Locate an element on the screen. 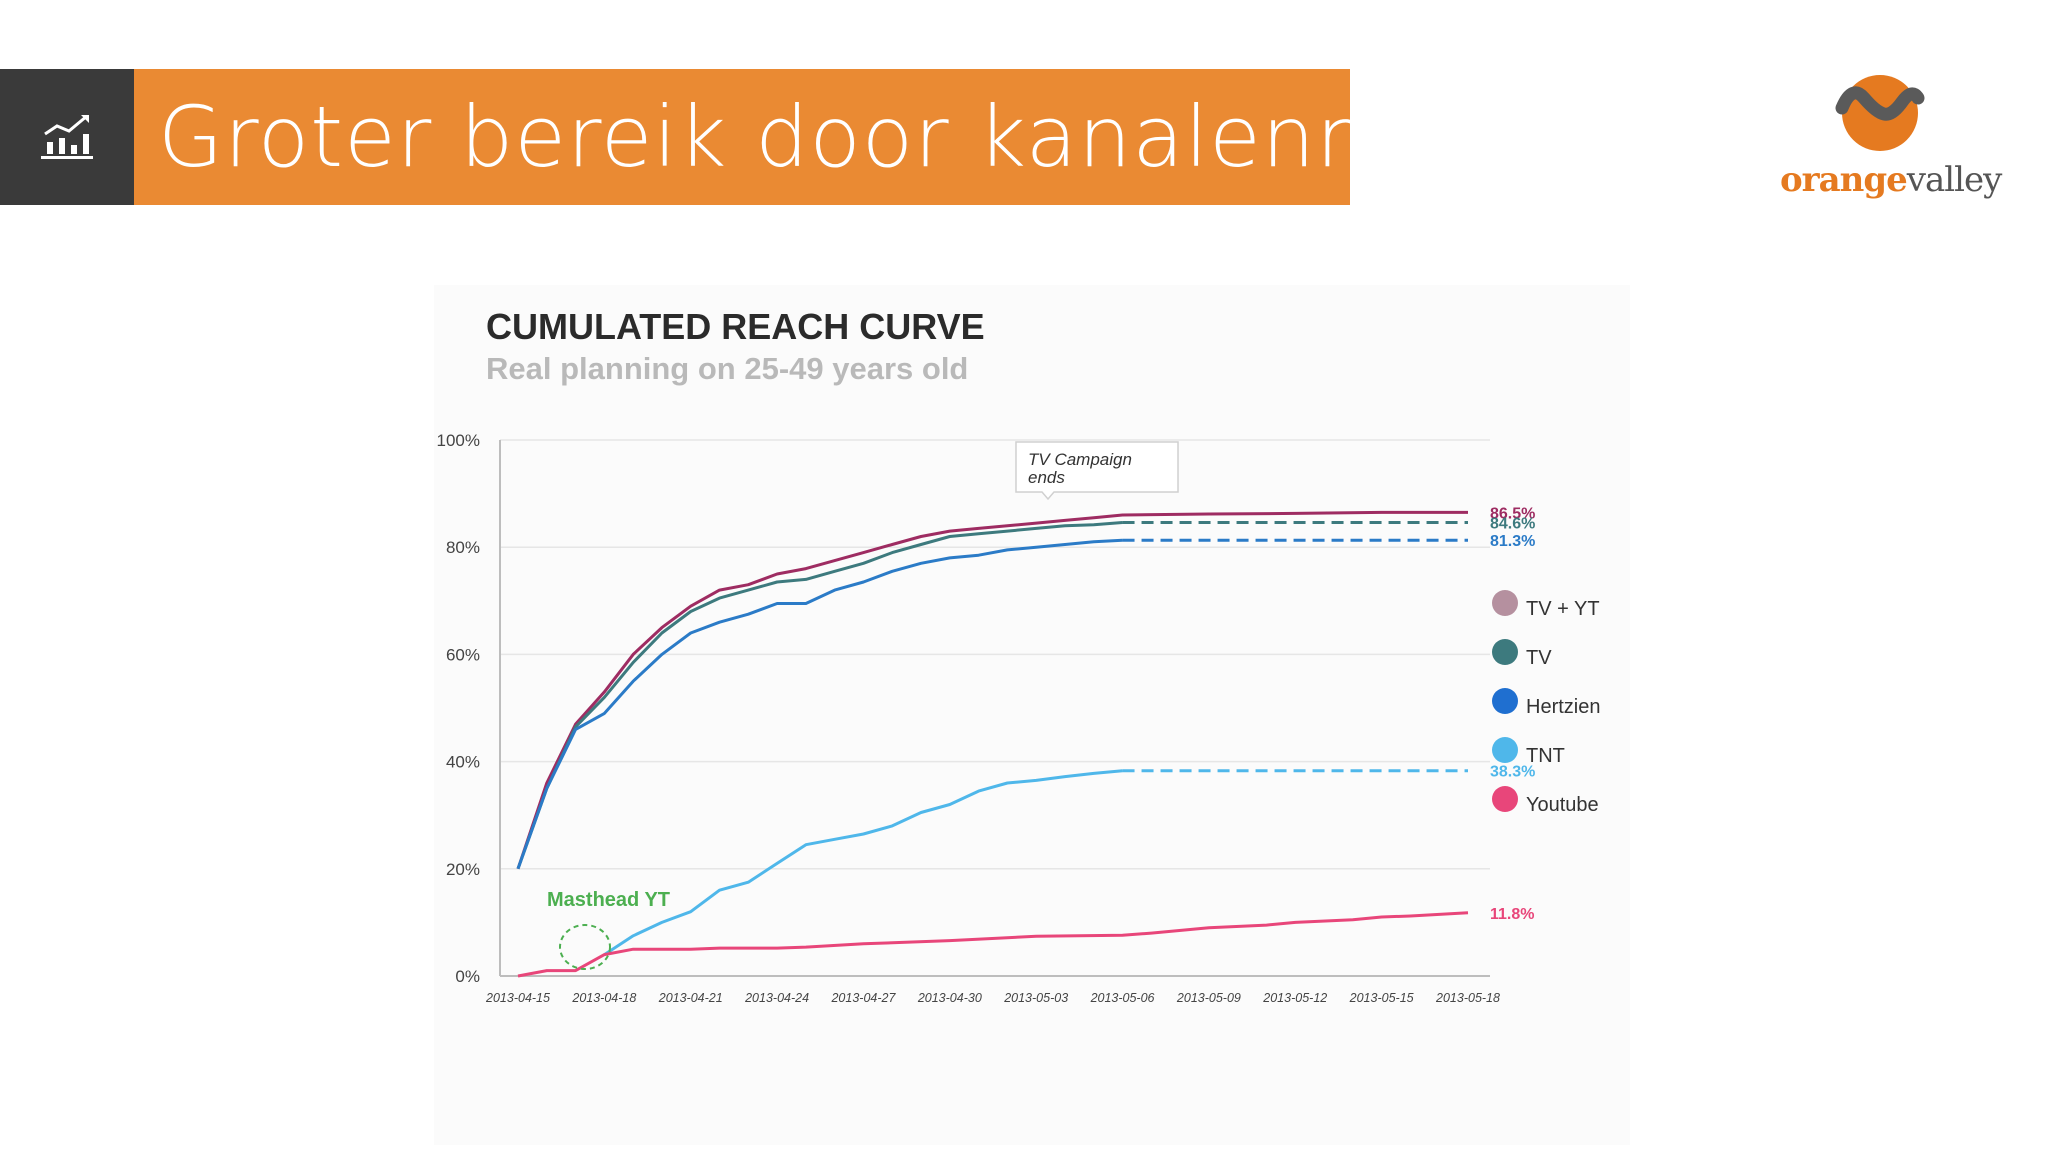 This screenshot has height=1152, width=2048. chart-title: CUMULATED REACH CURVE is located at coordinates (735, 326).